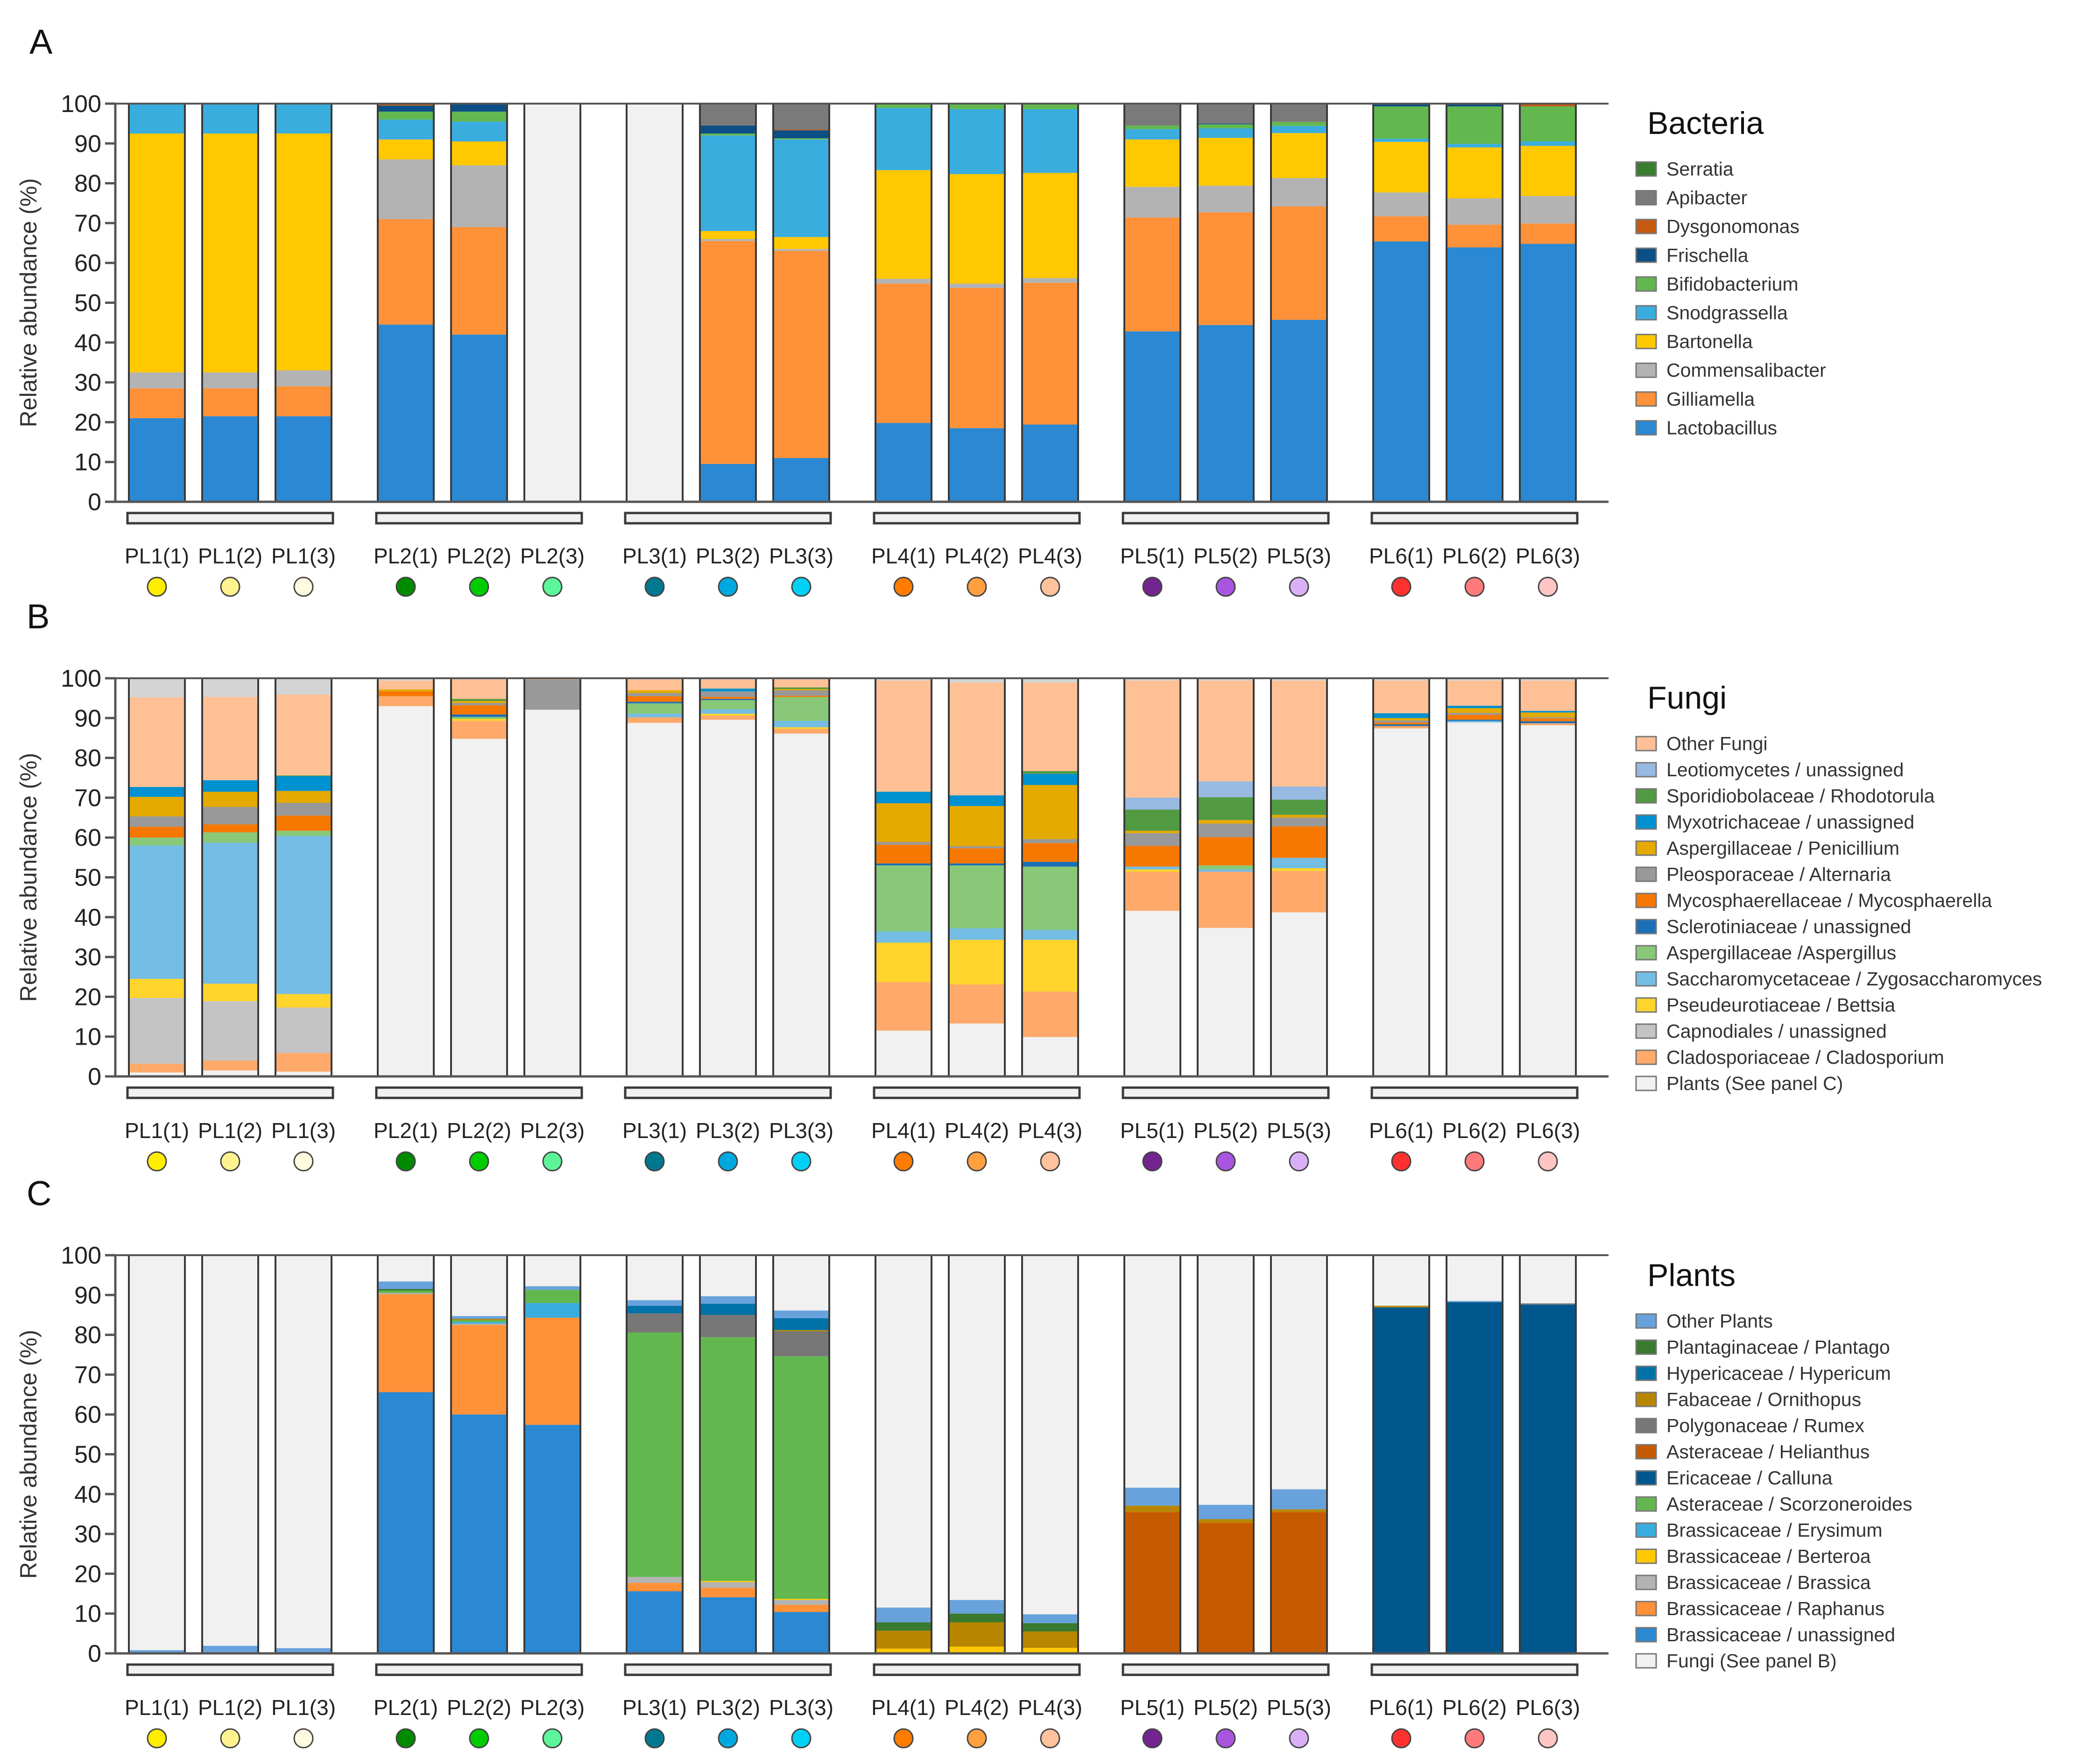  I want to click on y-tick-label: 80, so click(87, 1335).